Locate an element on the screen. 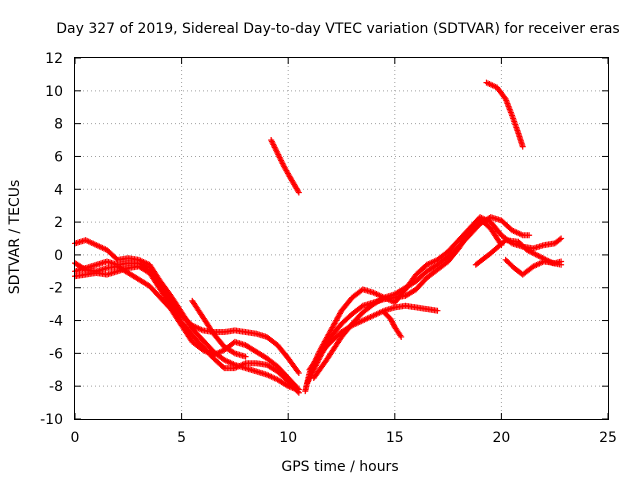 This screenshot has width=640, height=485. y-tick-label: 8 is located at coordinates (58, 125).